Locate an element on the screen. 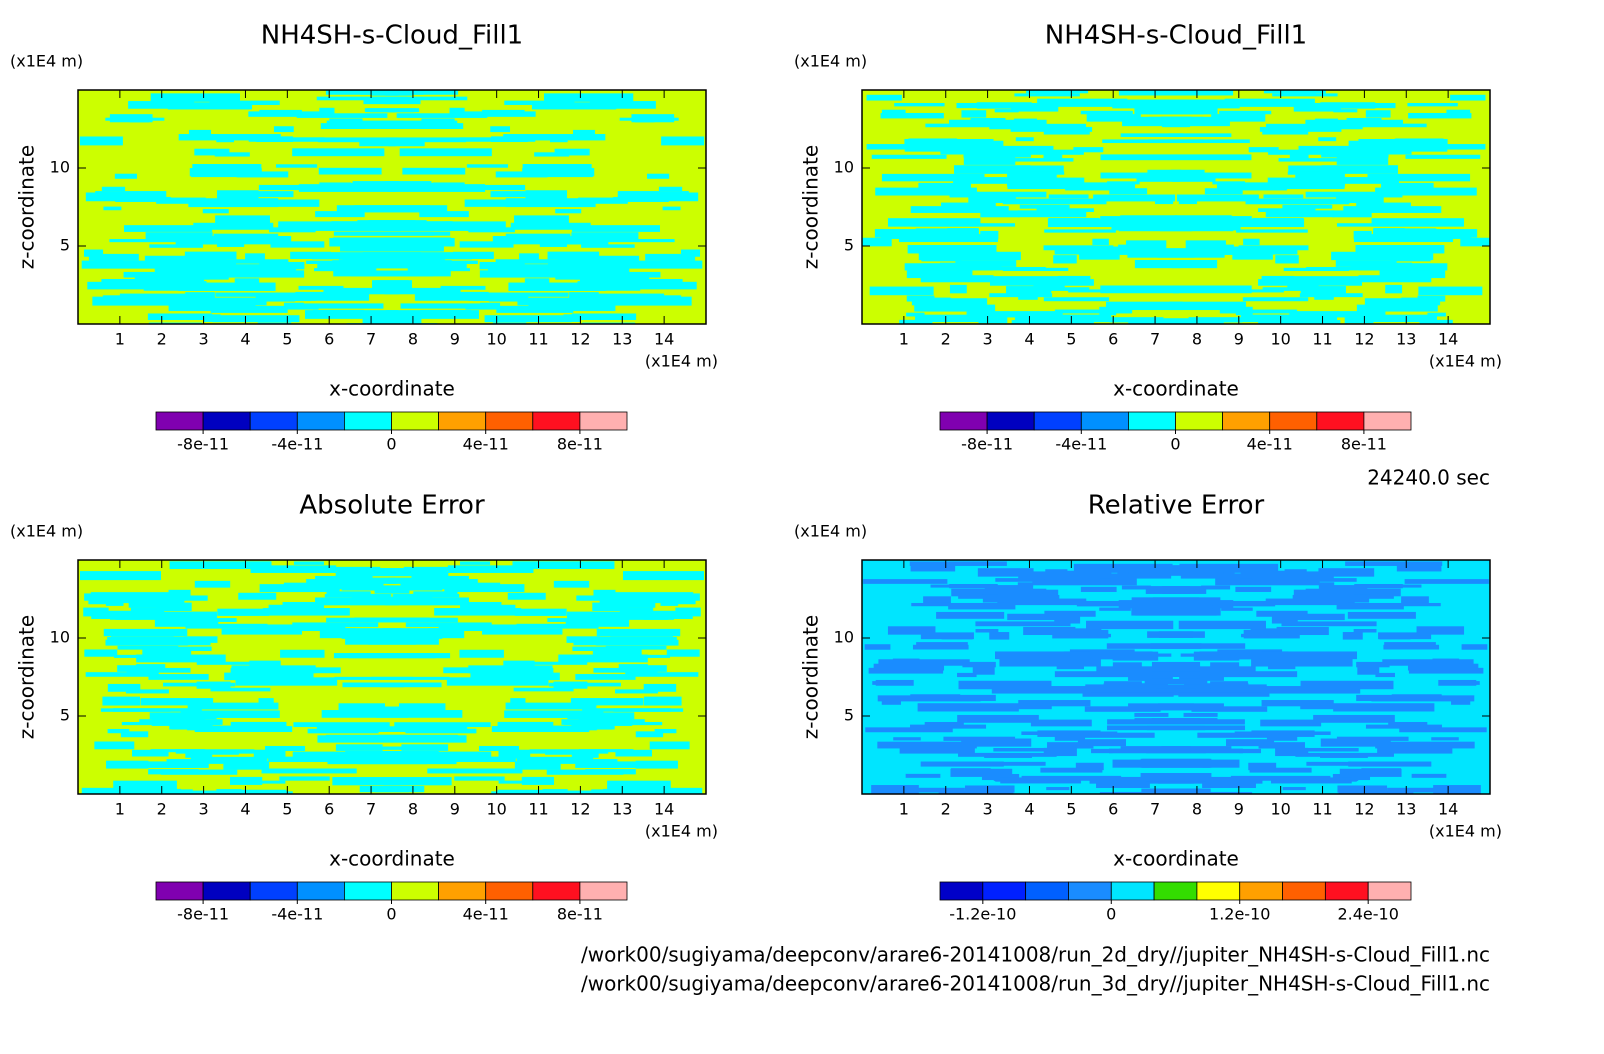 The image size is (1604, 1054). y-tick-label: 10 is located at coordinates (60, 167).